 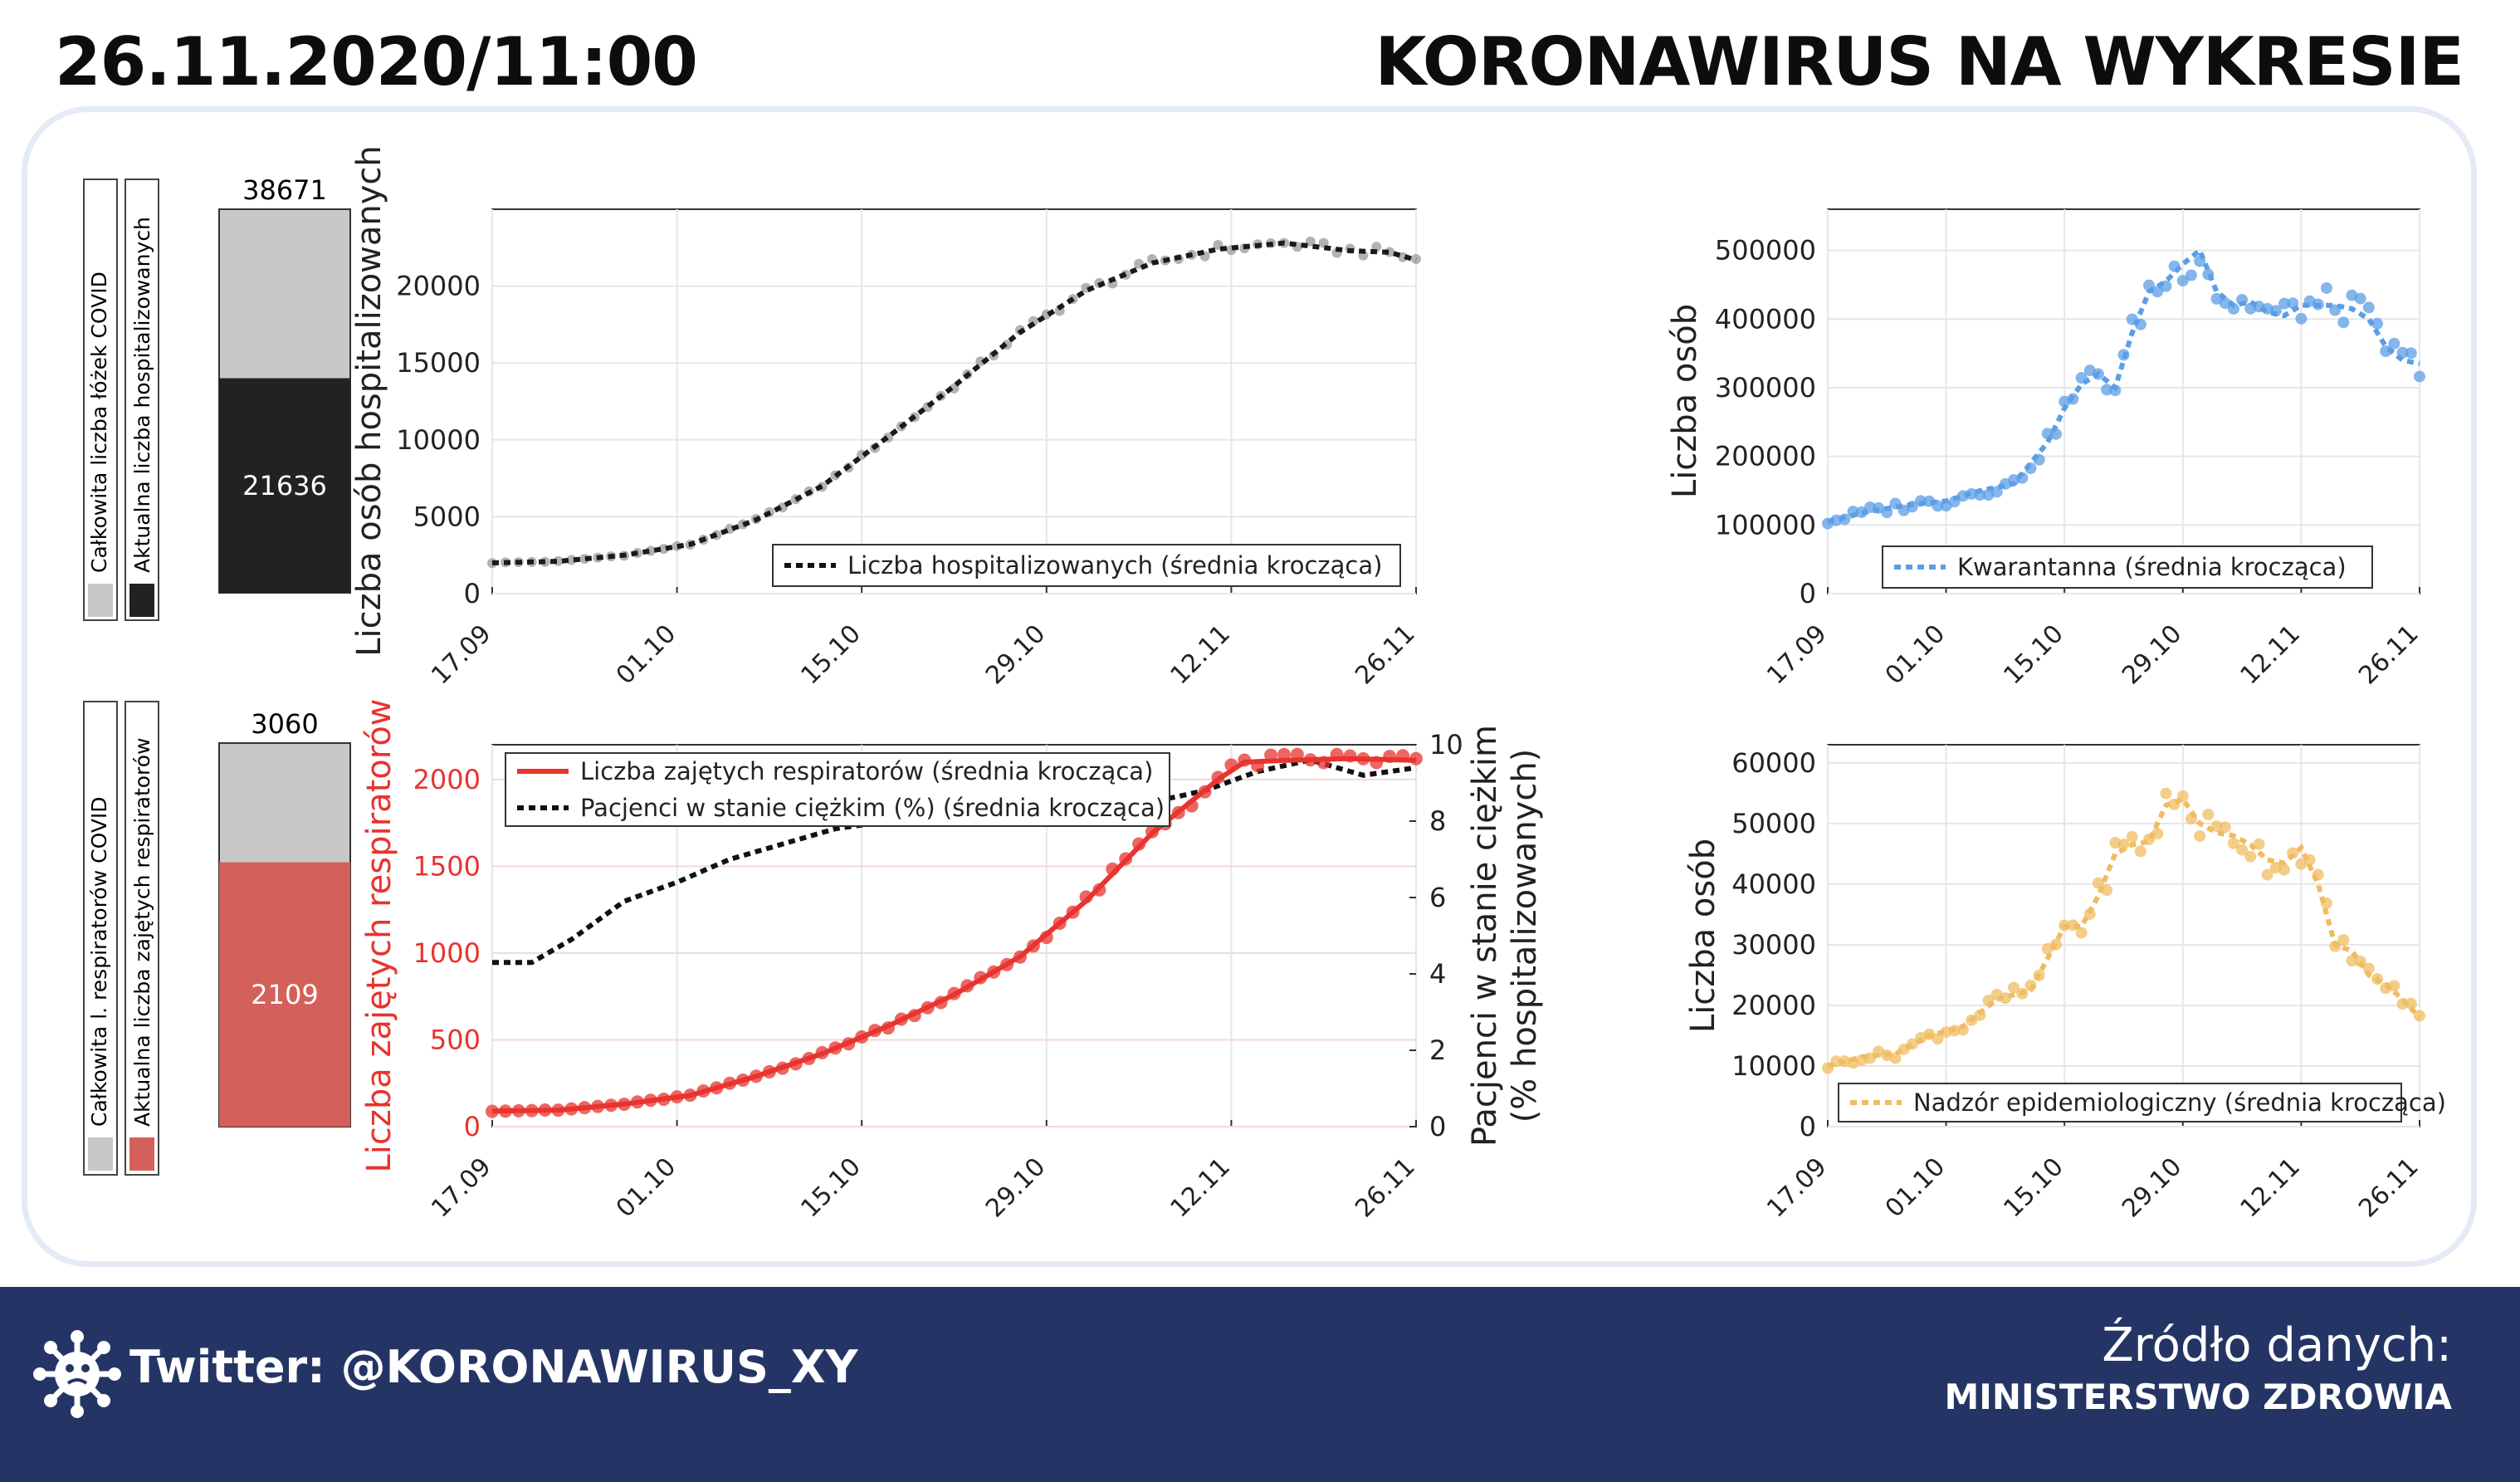 I want to click on virus-icon, so click(x=77, y=1374).